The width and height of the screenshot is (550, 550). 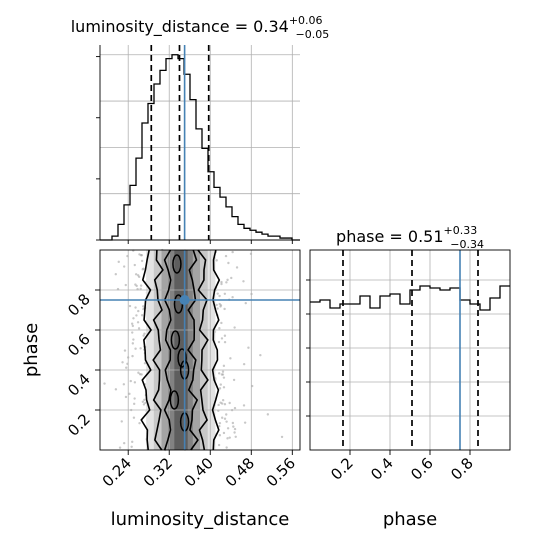 I want to click on lum-hist-x-ticks, so click(x=210, y=242).